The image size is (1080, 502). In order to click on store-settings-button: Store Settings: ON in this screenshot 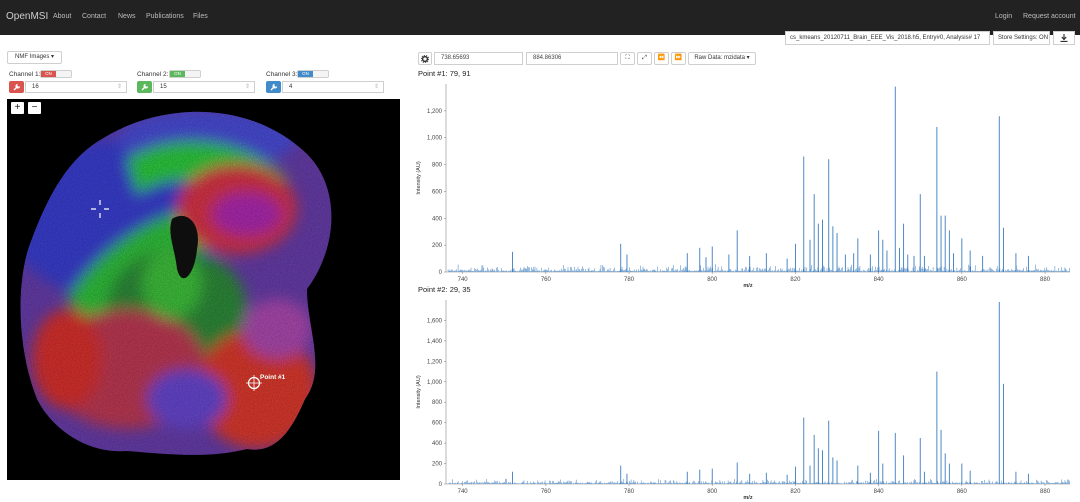, I will do `click(1021, 38)`.